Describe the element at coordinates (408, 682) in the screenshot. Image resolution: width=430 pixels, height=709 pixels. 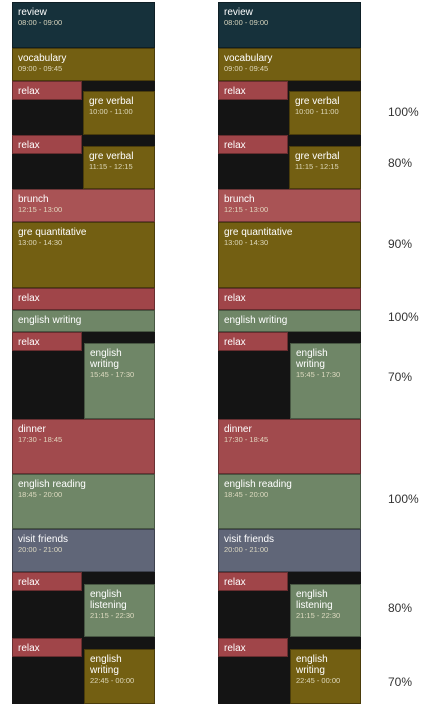
I see `completion-percent: 70%` at that location.